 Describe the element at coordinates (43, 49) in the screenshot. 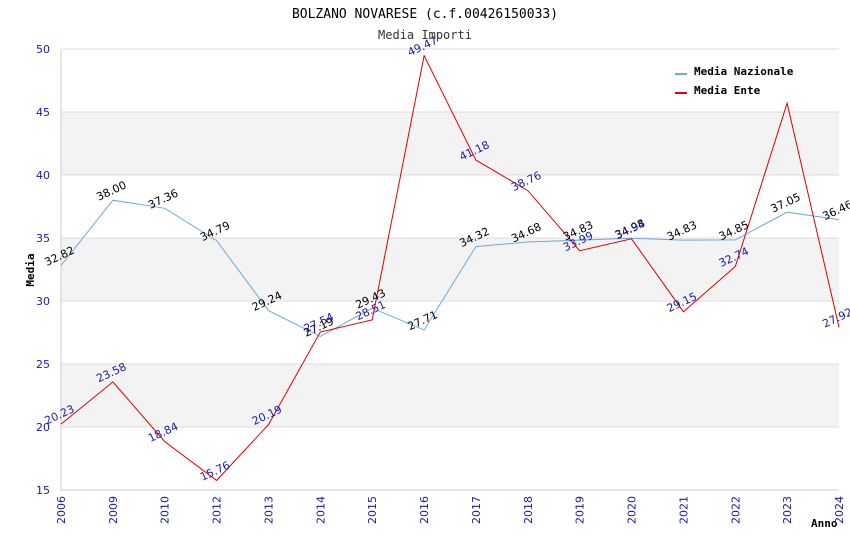

I see `y-tick-label: 50` at that location.